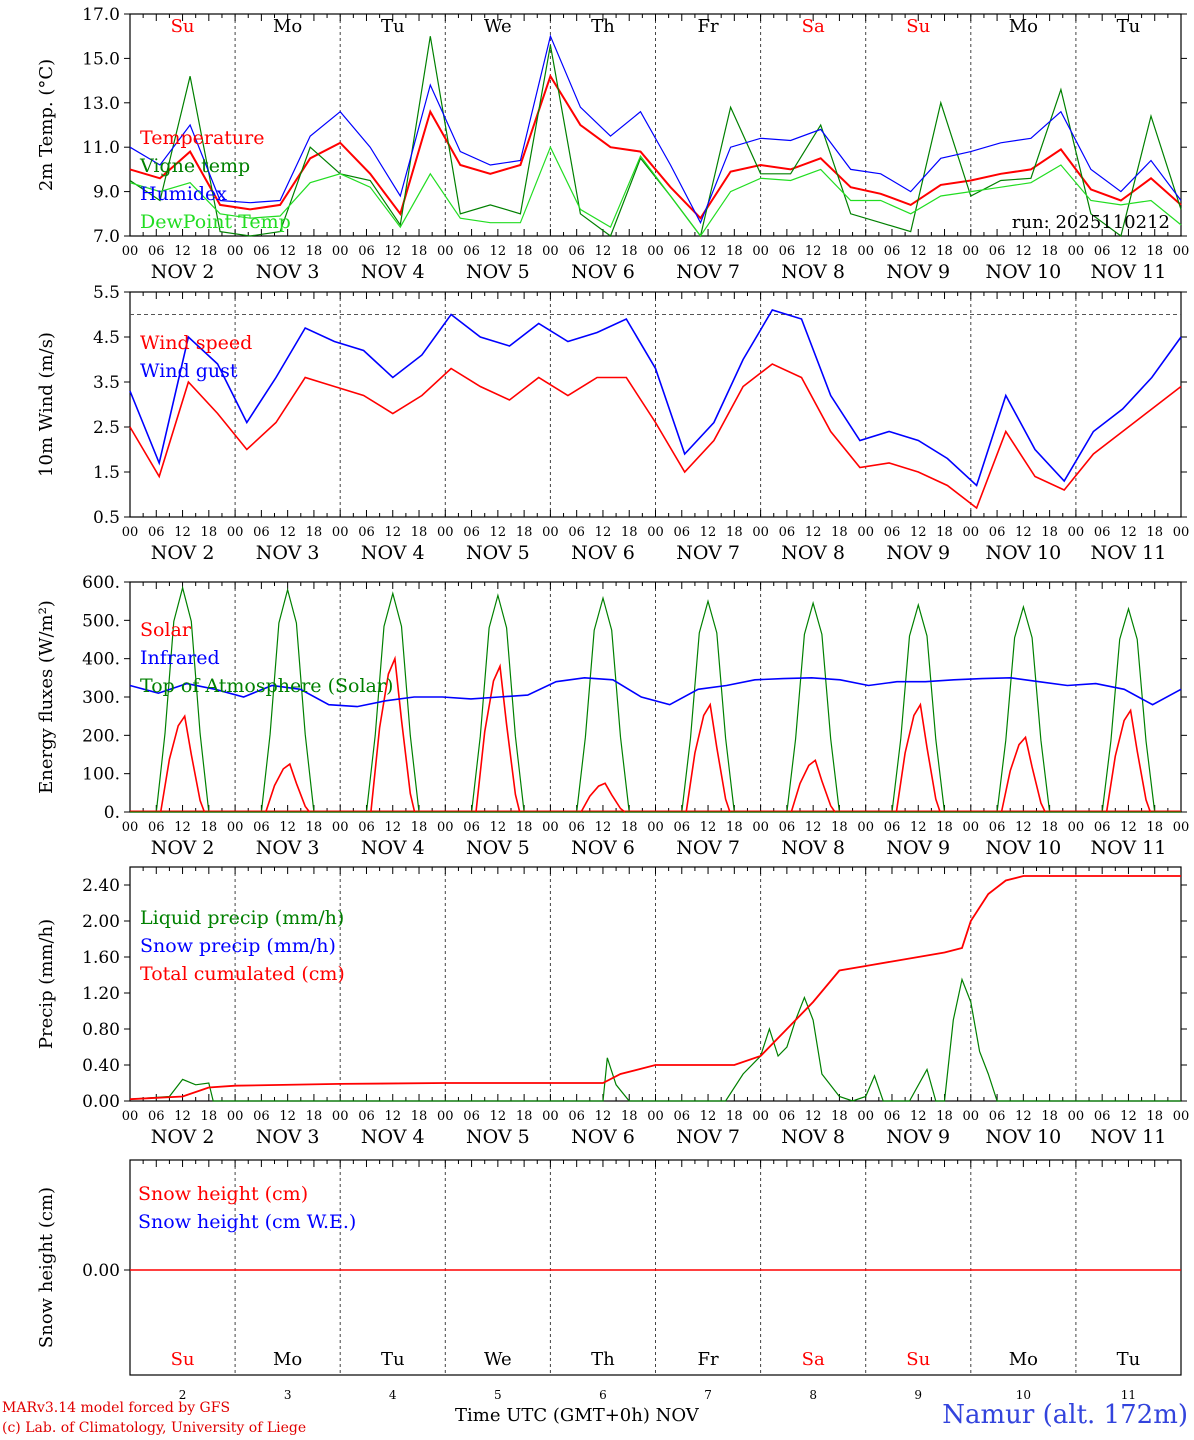 Image resolution: width=1194 pixels, height=1440 pixels. Describe the element at coordinates (106, 428) in the screenshot. I see `y-tick-label: 2.5` at that location.